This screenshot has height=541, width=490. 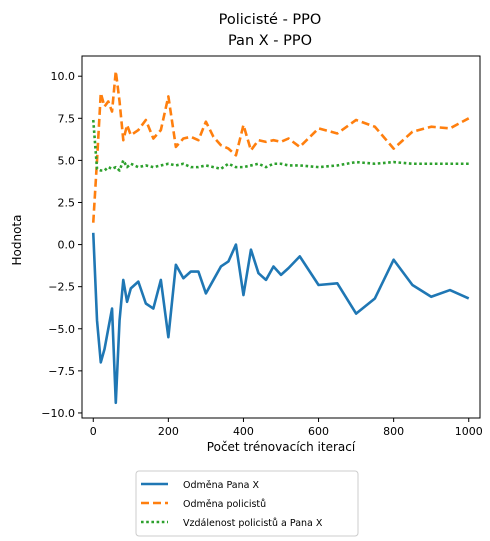 What do you see at coordinates (17, 240) in the screenshot?
I see `y-axis-label: Hodnota` at bounding box center [17, 240].